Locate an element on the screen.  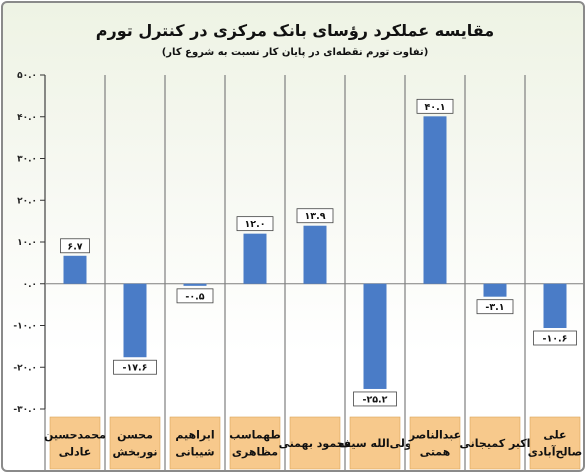
y-tick-label: ۴۰.۰ is located at coordinates (27, 118).